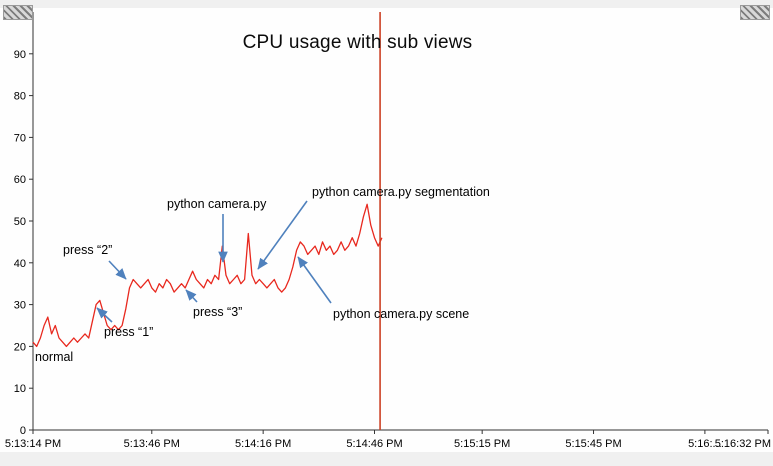 The image size is (773, 466). Describe the element at coordinates (357, 42) in the screenshot. I see `chart-title: CPU usage with sub views` at that location.